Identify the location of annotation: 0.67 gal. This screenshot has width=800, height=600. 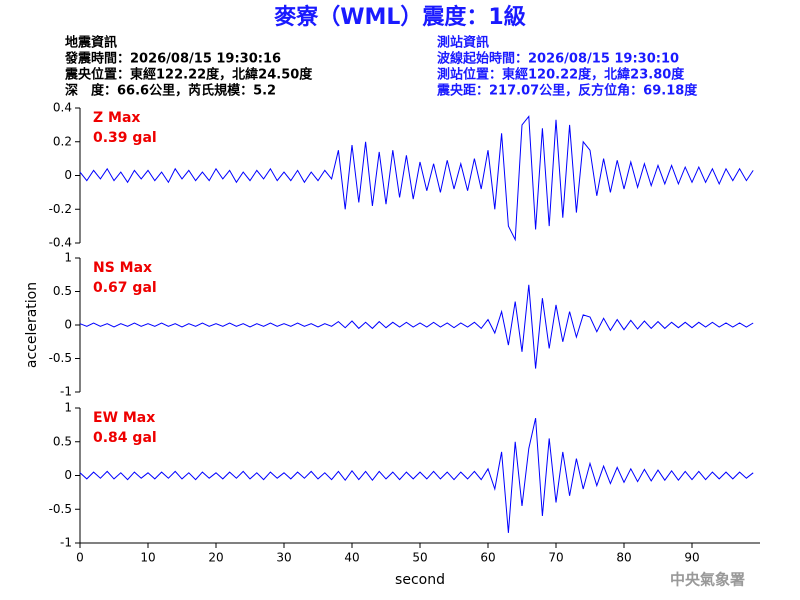
(125, 288).